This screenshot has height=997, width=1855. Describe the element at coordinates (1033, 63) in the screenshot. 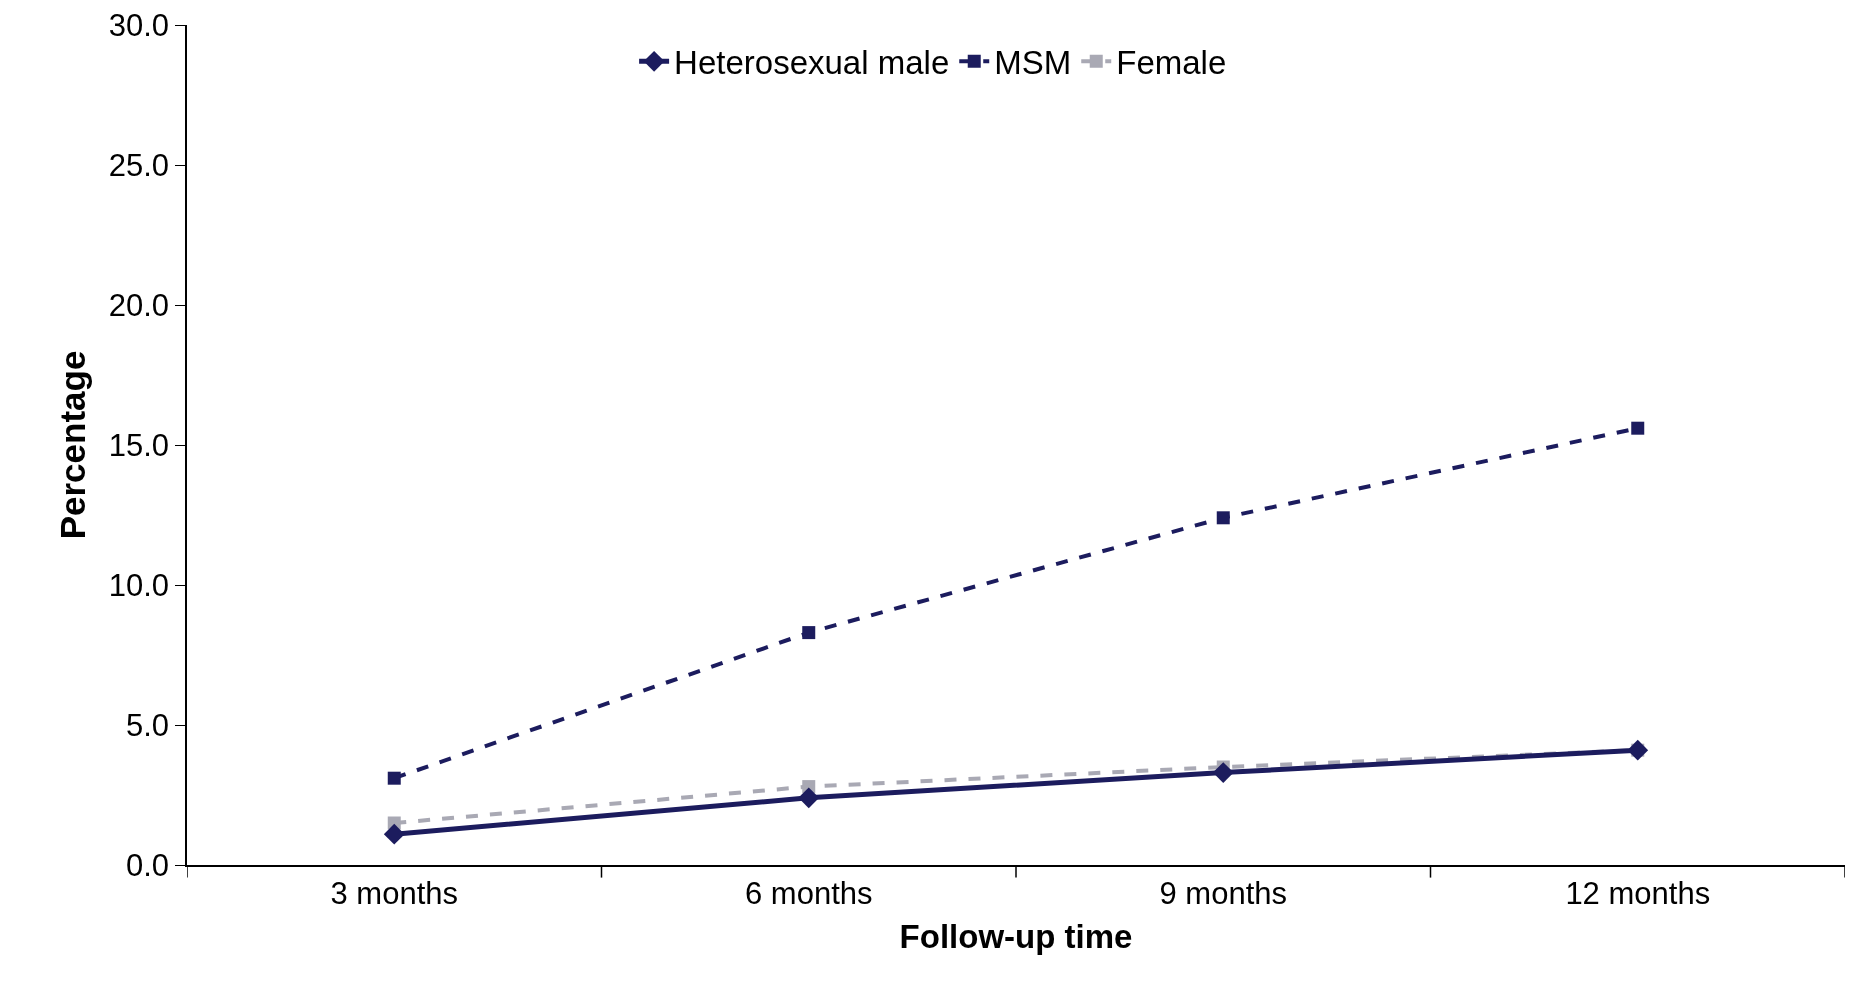

I see `legend-label: MSM` at that location.